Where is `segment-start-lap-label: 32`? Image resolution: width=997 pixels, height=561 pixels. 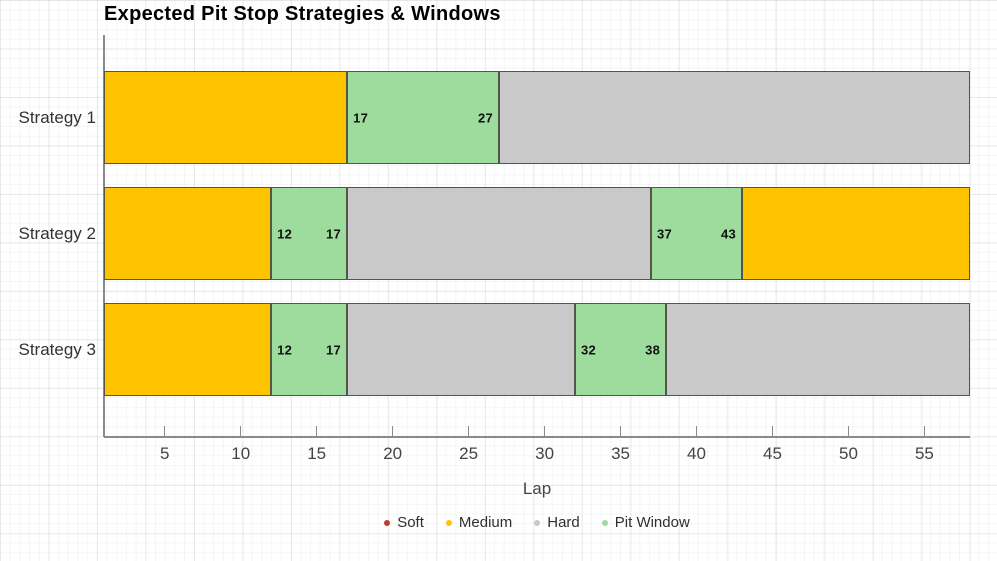 segment-start-lap-label: 32 is located at coordinates (588, 349).